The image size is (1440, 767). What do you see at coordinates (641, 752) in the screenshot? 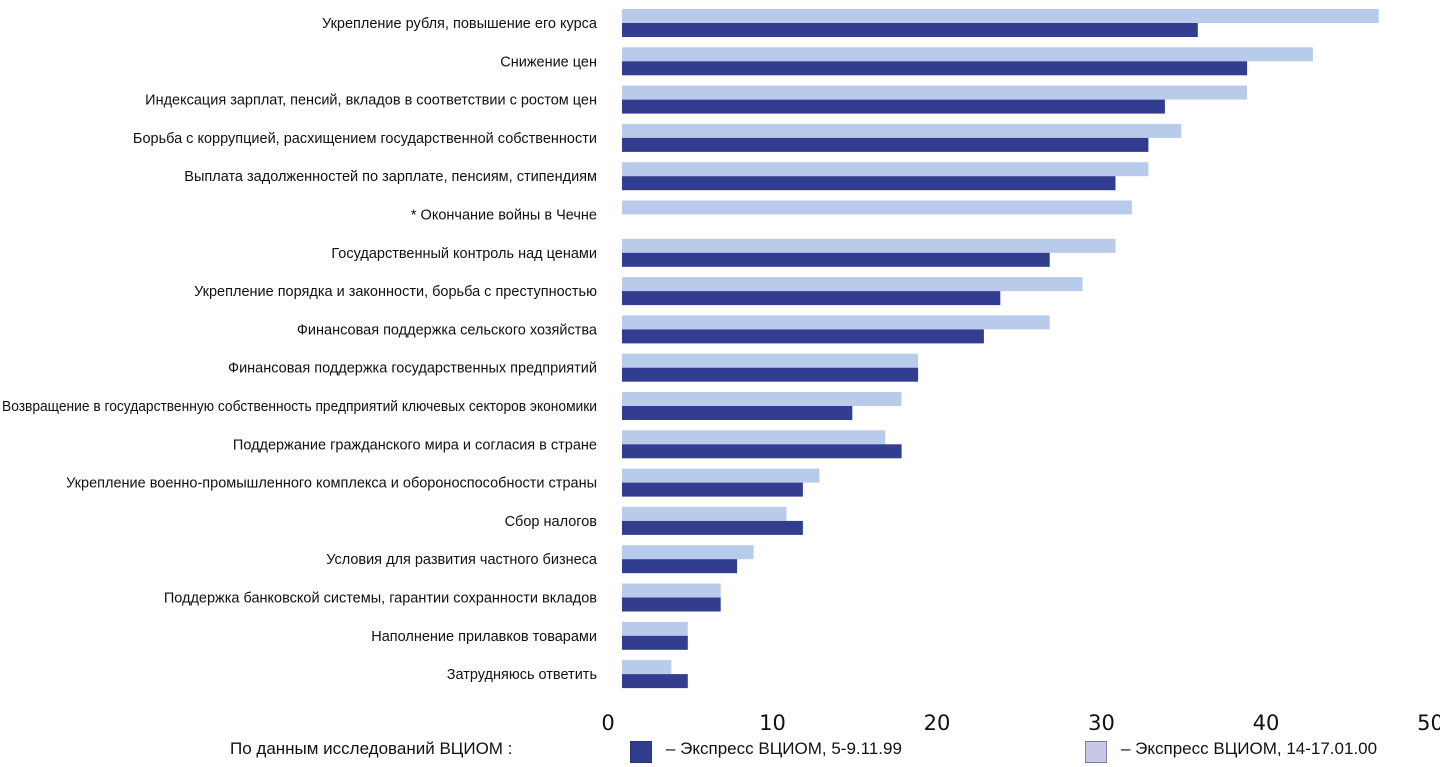
I see `legend-swatch-nov-1999` at bounding box center [641, 752].